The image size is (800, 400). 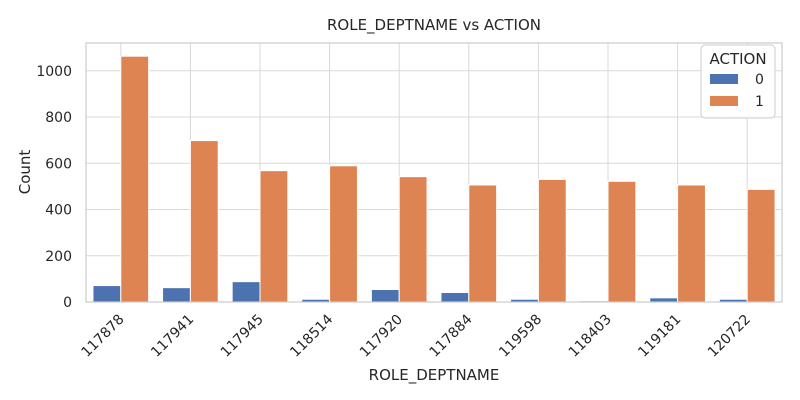 What do you see at coordinates (451, 335) in the screenshot?
I see `x-tick-label: 117884` at bounding box center [451, 335].